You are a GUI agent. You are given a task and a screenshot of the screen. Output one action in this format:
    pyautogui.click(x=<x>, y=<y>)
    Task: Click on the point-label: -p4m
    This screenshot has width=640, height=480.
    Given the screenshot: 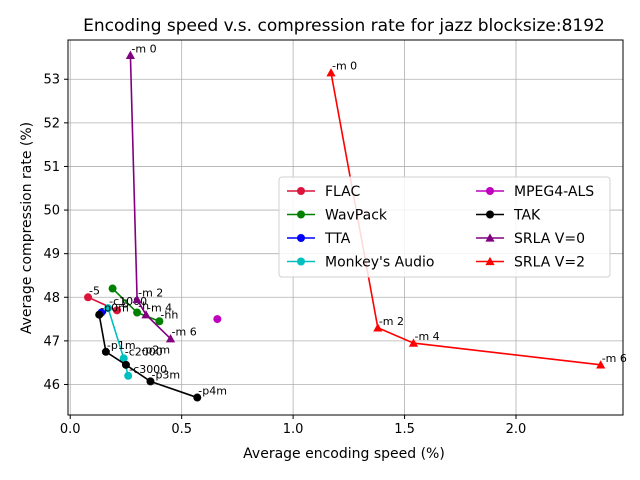 What is the action you would take?
    pyautogui.click(x=212, y=391)
    